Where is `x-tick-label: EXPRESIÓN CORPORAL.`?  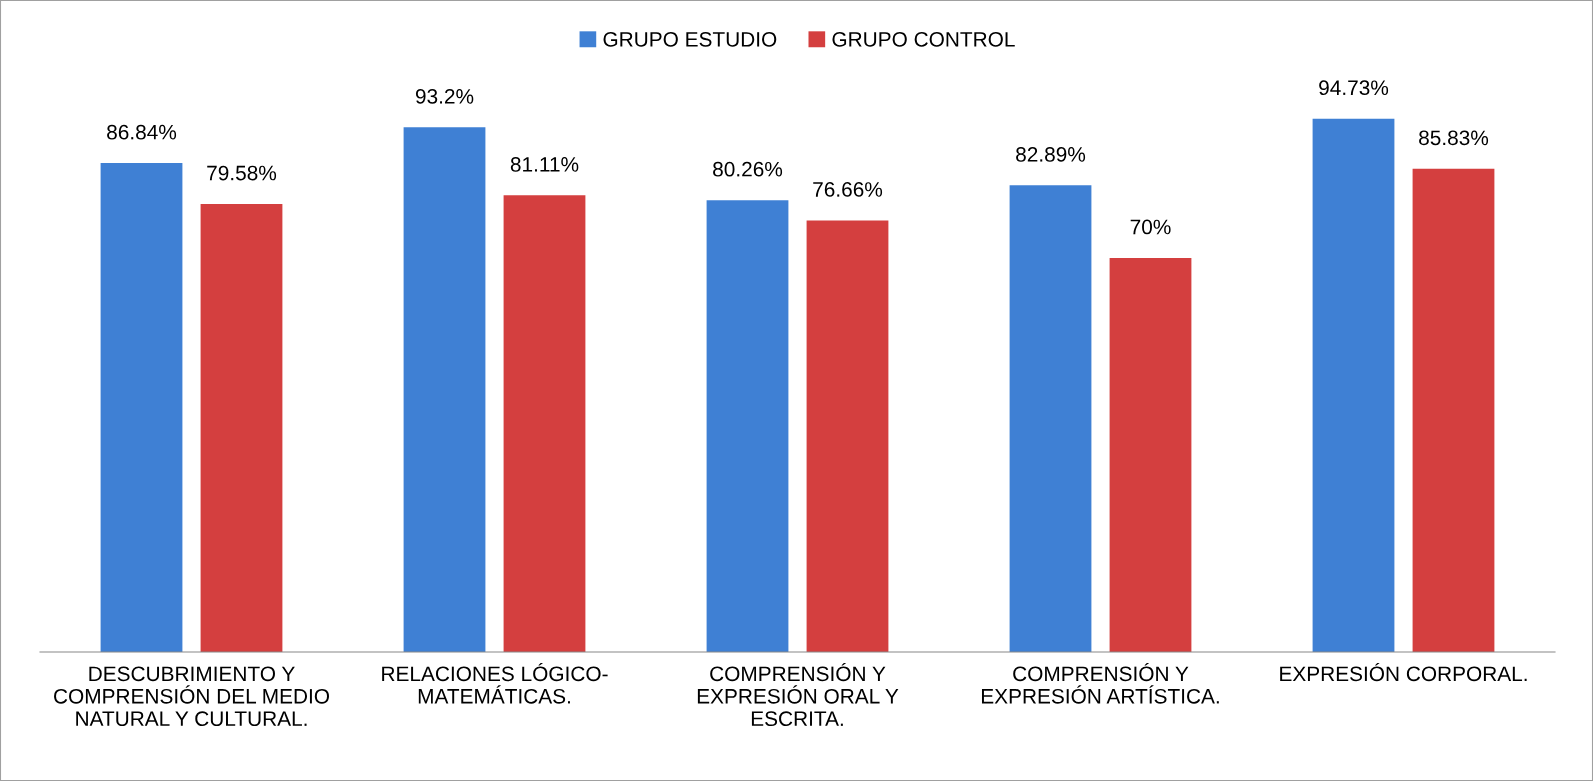 x-tick-label: EXPRESIÓN CORPORAL. is located at coordinates (1403, 672).